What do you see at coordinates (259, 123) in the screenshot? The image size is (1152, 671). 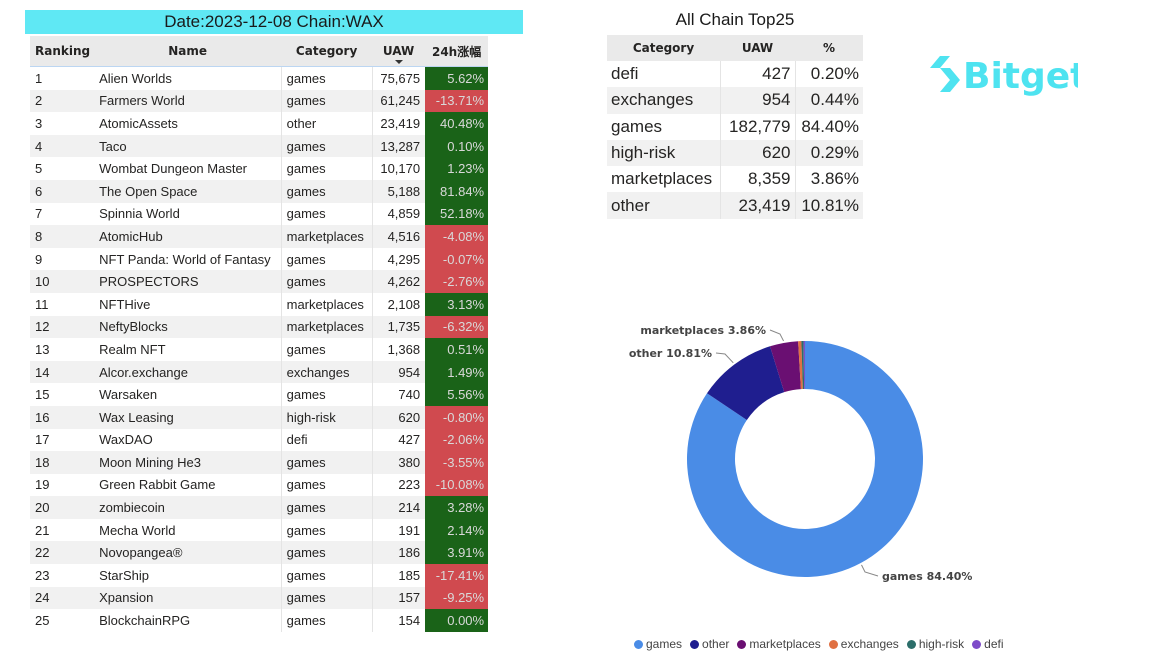 I see `table-row: 3 AtomicAssets other 23,419 40.48%` at bounding box center [259, 123].